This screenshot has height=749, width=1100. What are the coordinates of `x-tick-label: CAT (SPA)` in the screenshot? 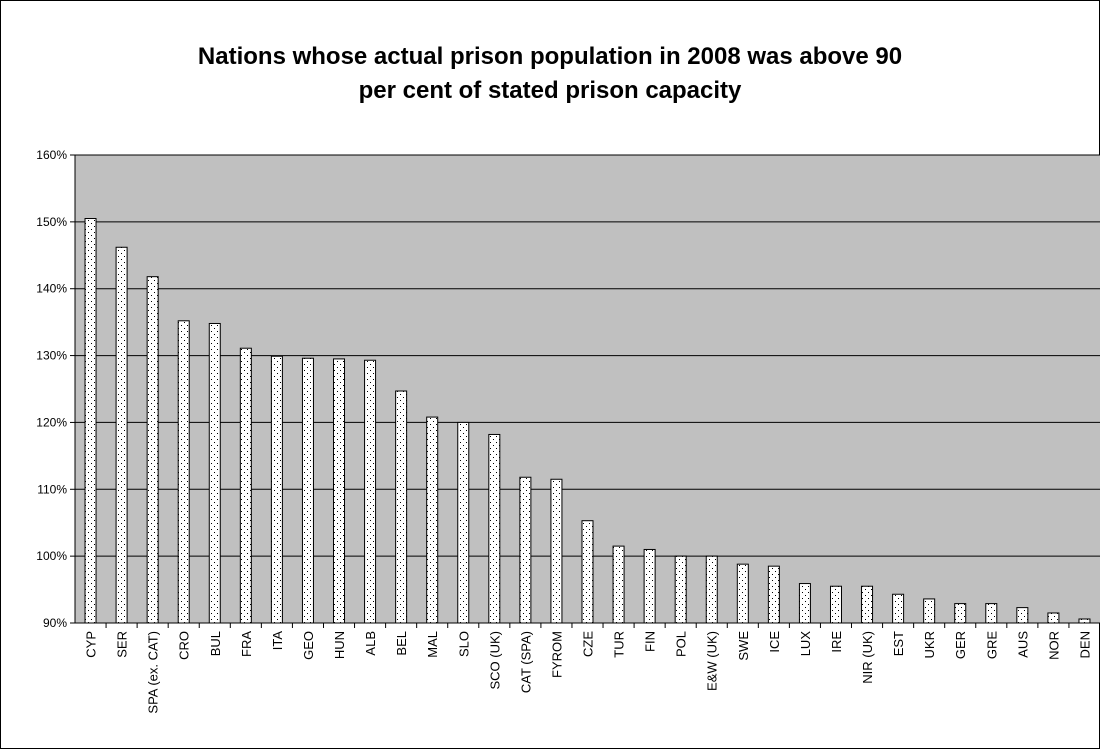 It's located at (525, 662).